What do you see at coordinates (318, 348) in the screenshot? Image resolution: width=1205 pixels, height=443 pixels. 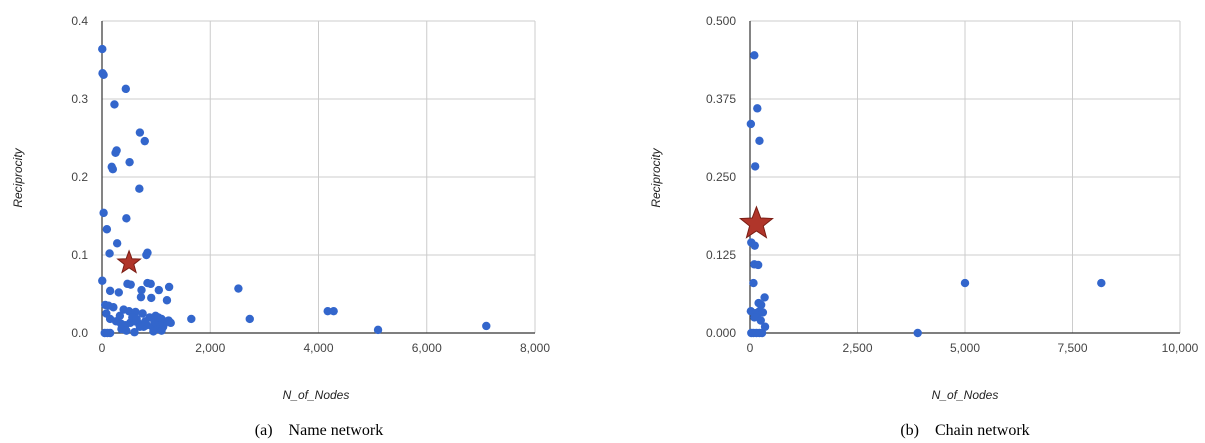 I see `x-tick-label-a: 4,000` at bounding box center [318, 348].